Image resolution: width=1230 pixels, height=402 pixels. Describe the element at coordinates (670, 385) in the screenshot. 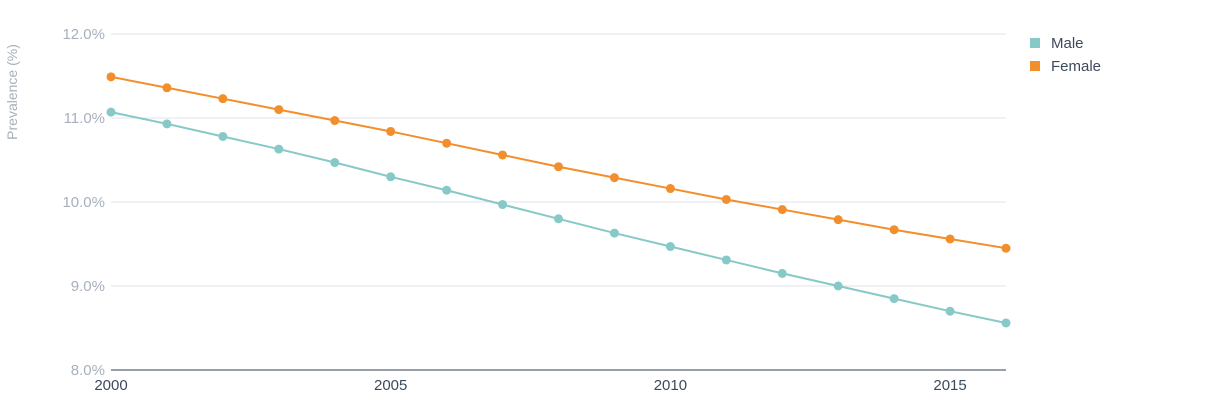

I see `x-tick-label: 2010` at that location.